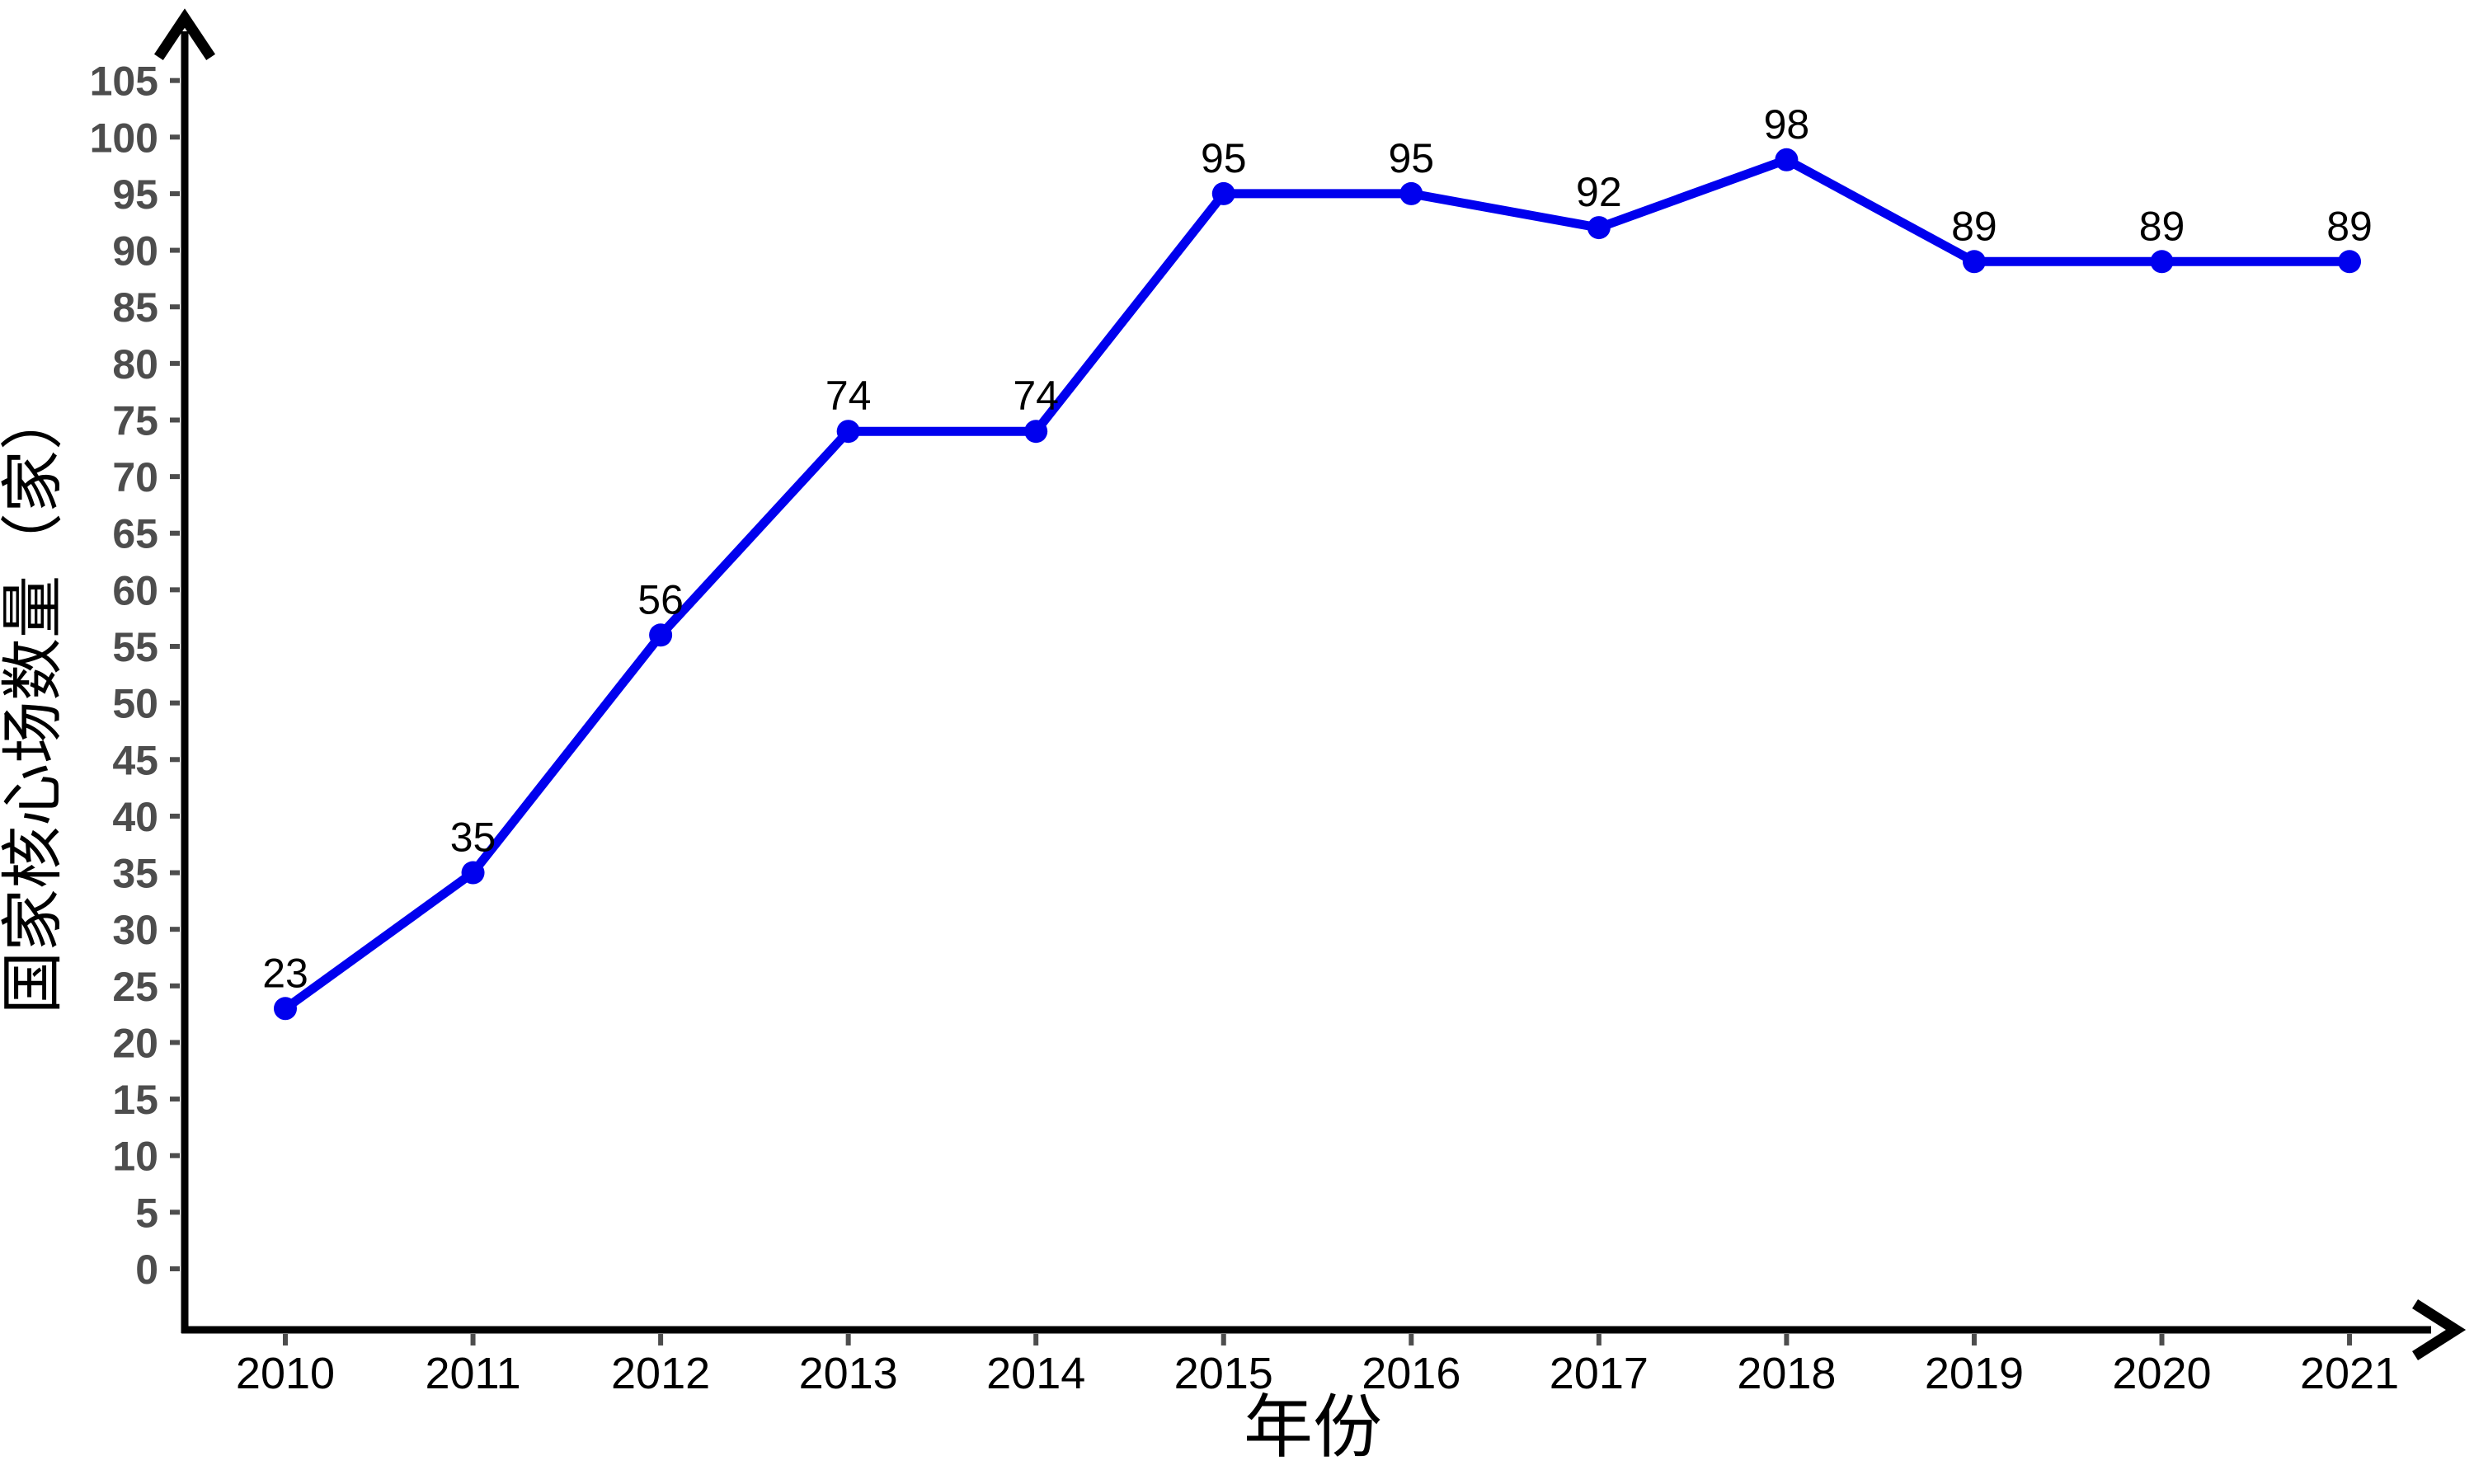 This screenshot has width=2474, height=1484. I want to click on data-point-label: 56, so click(660, 599).